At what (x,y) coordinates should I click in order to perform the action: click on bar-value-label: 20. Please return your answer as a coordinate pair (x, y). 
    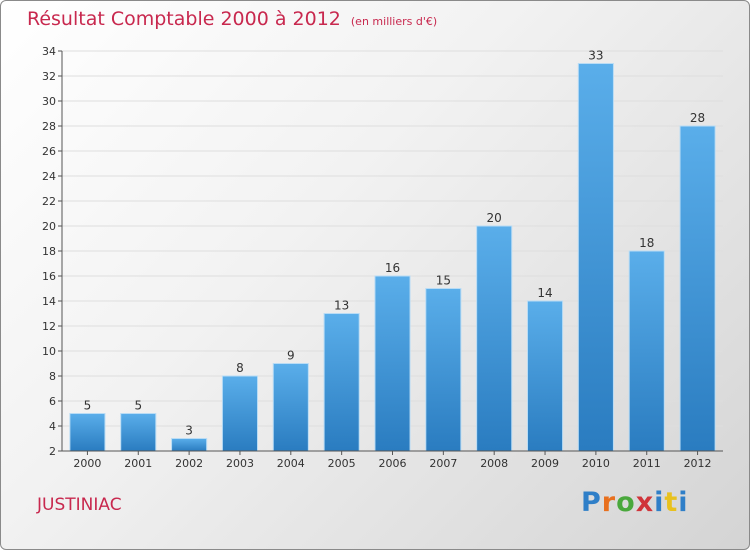
    Looking at the image, I should click on (494, 218).